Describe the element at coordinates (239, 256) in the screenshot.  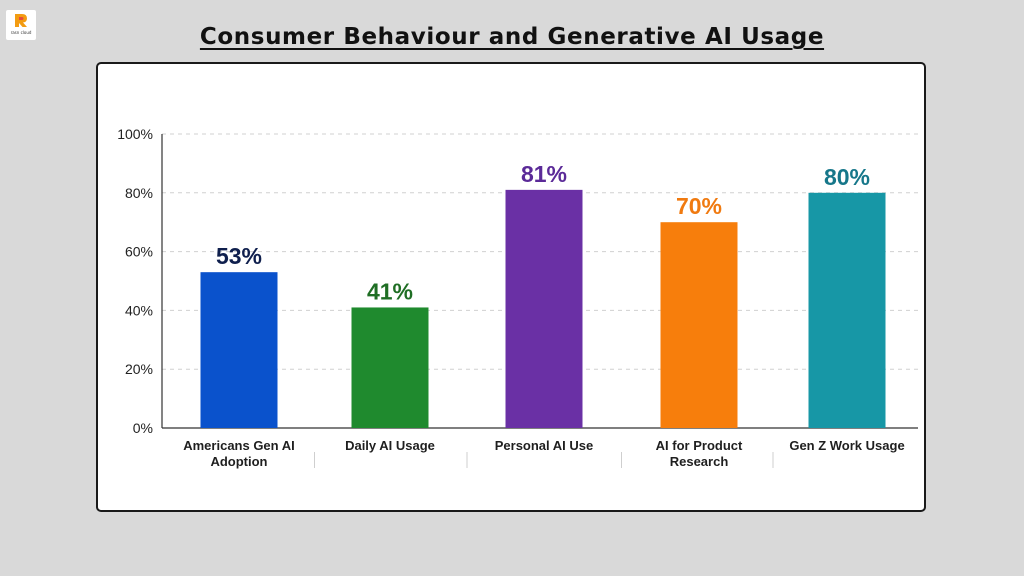
I see `data-label: 53%` at that location.